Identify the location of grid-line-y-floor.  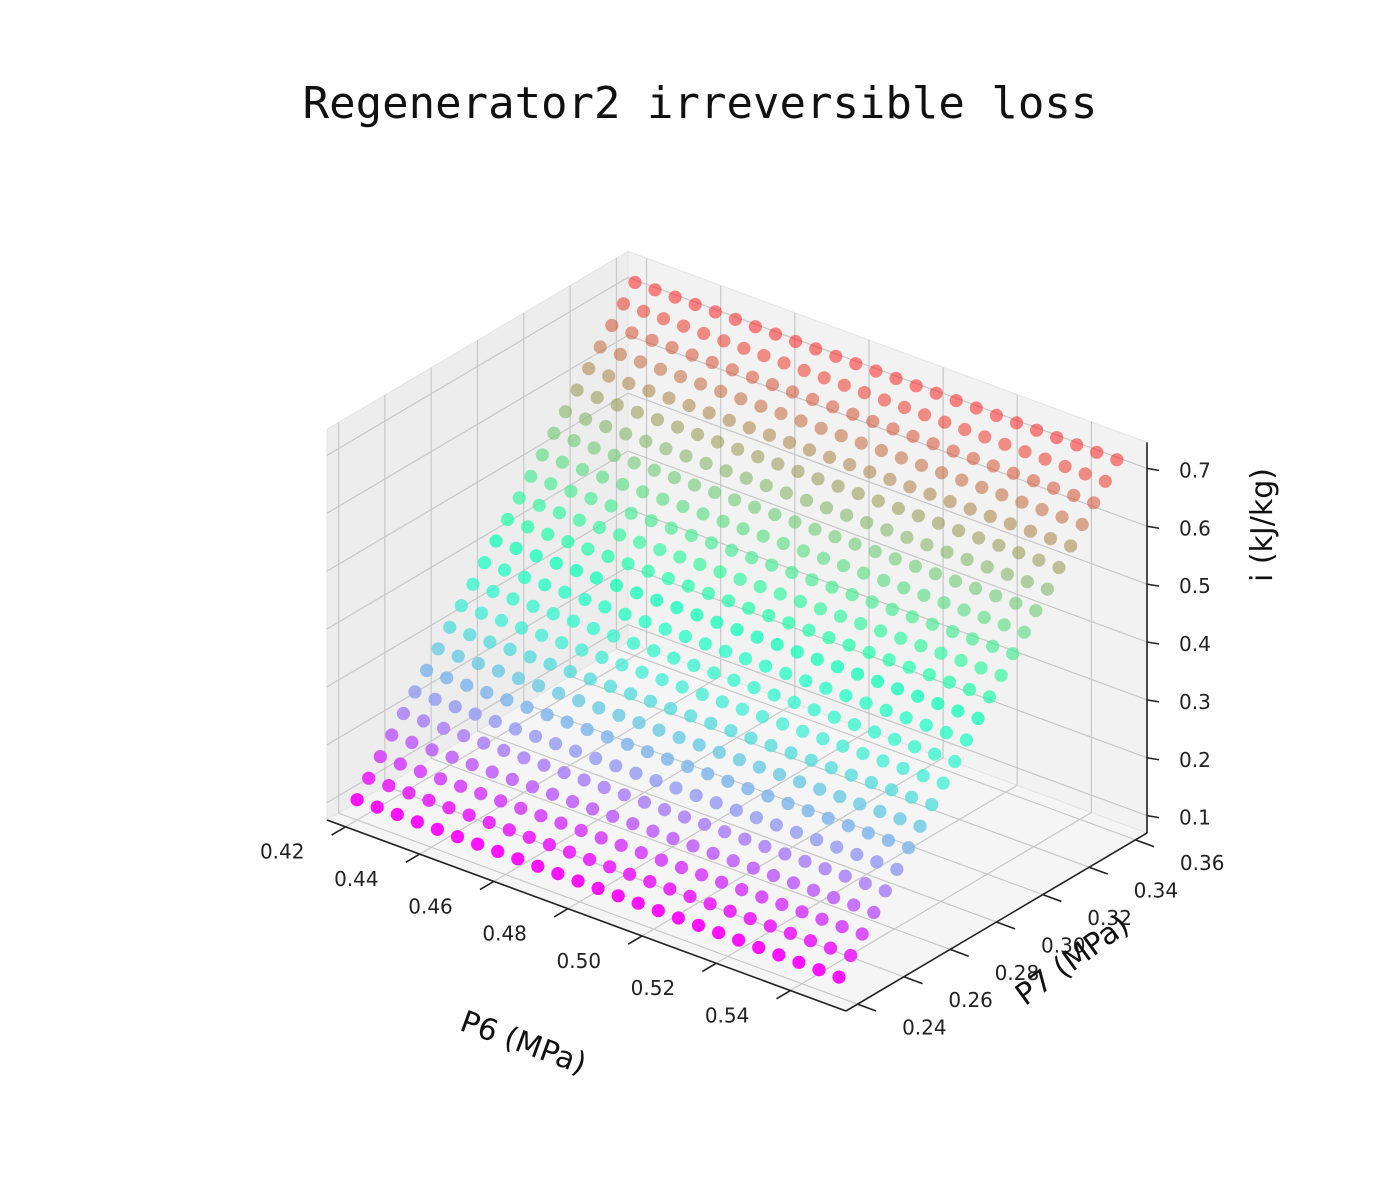
(737, 826).